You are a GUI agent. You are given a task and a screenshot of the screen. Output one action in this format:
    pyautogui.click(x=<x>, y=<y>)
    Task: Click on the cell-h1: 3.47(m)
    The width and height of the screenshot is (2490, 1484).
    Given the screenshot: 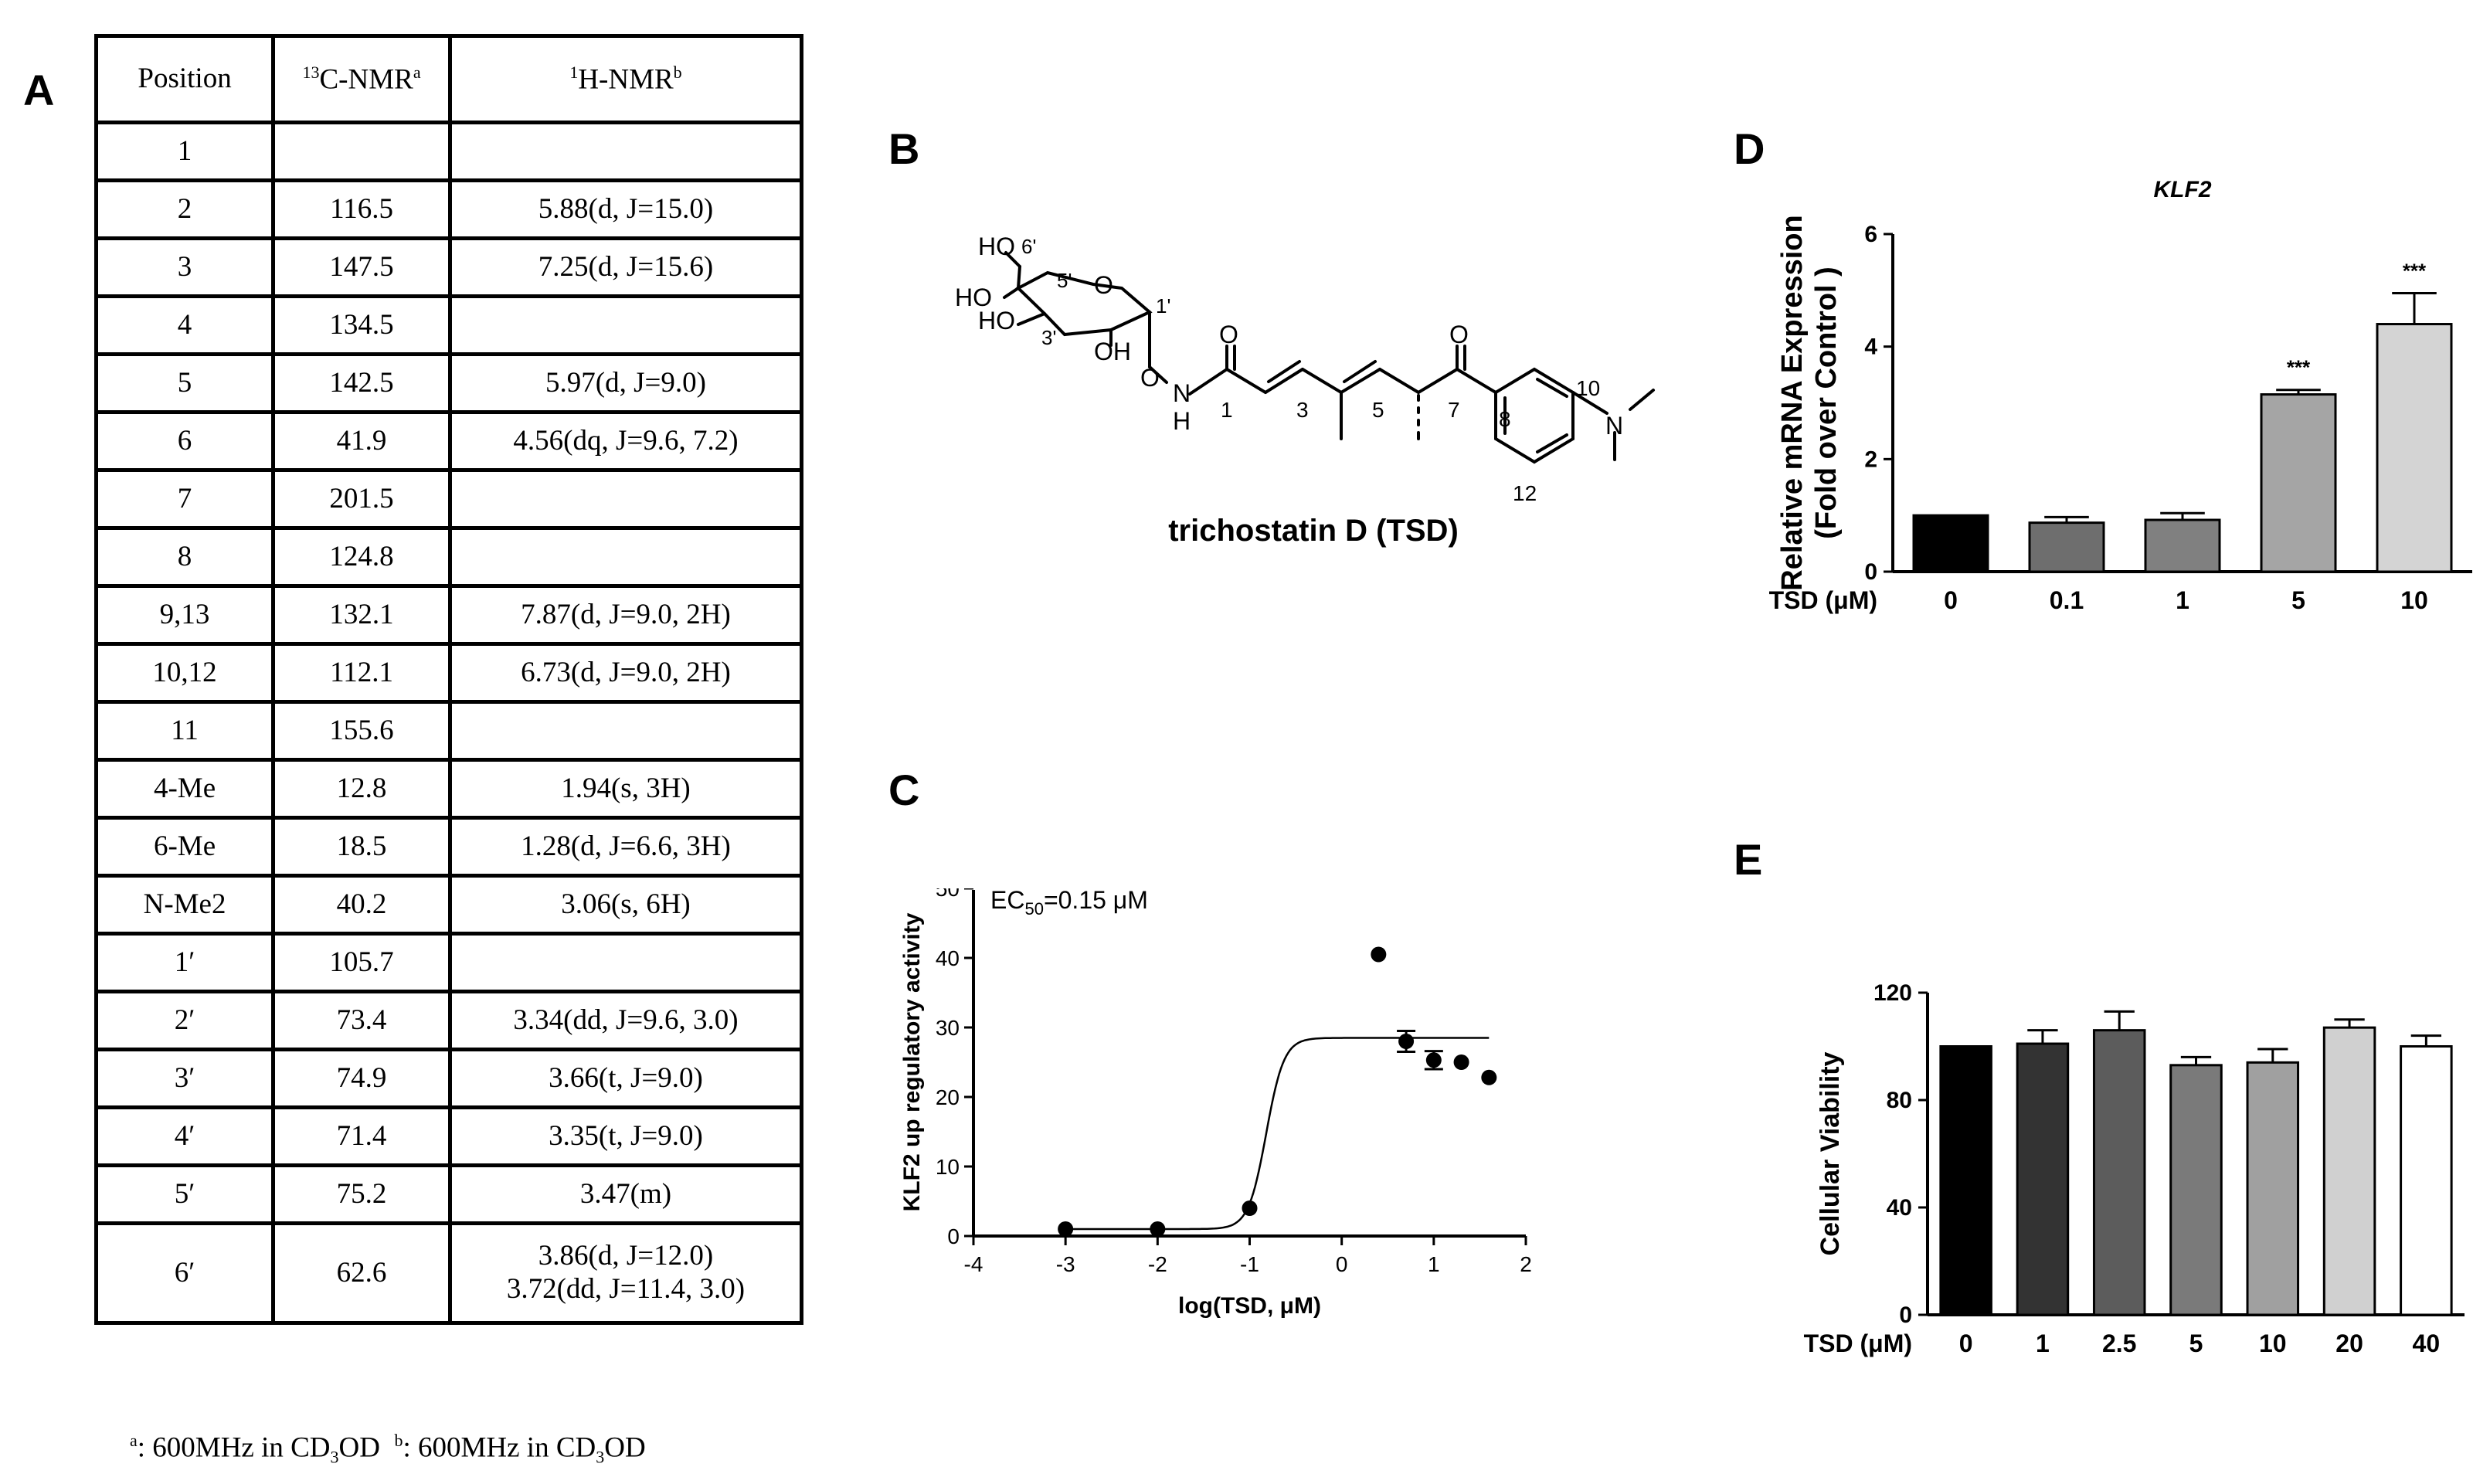 What is the action you would take?
    pyautogui.click(x=626, y=1194)
    